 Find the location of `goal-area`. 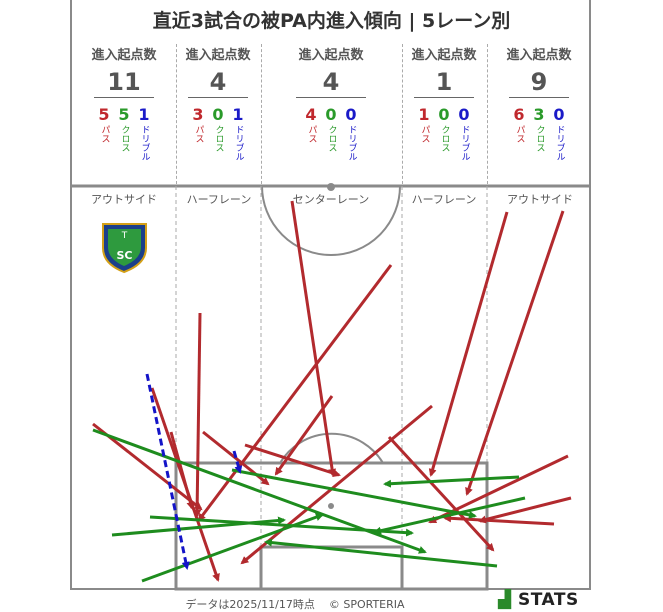

goal-area is located at coordinates (331, 568).